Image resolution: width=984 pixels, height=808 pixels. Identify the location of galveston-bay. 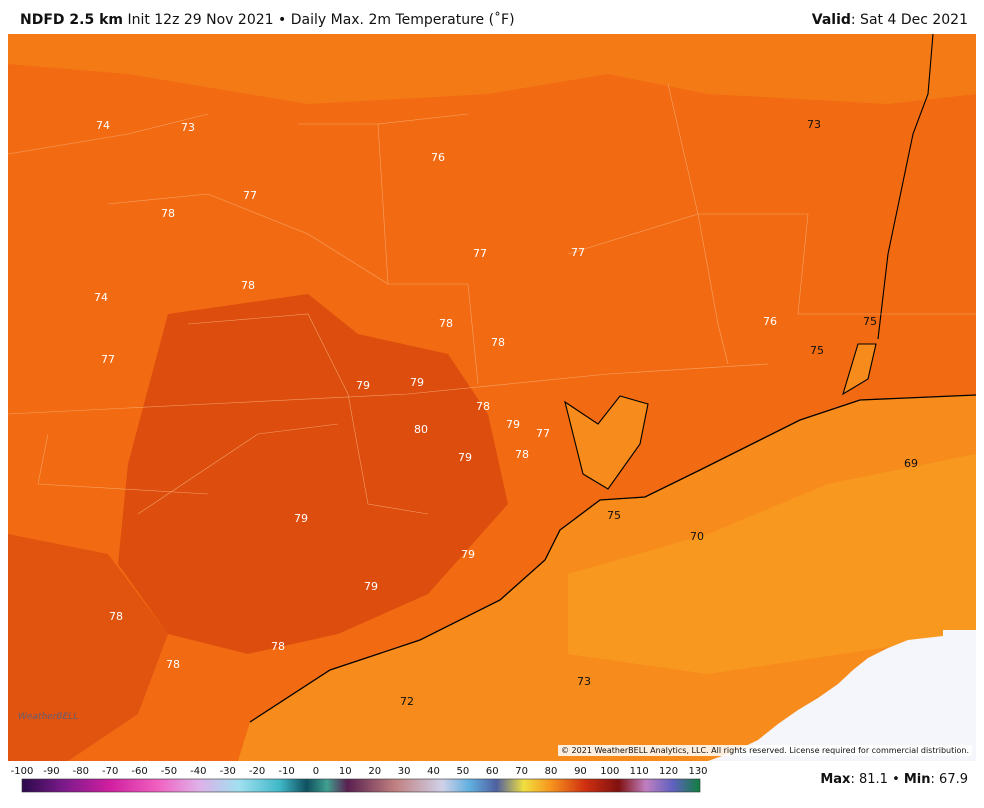
(606, 442).